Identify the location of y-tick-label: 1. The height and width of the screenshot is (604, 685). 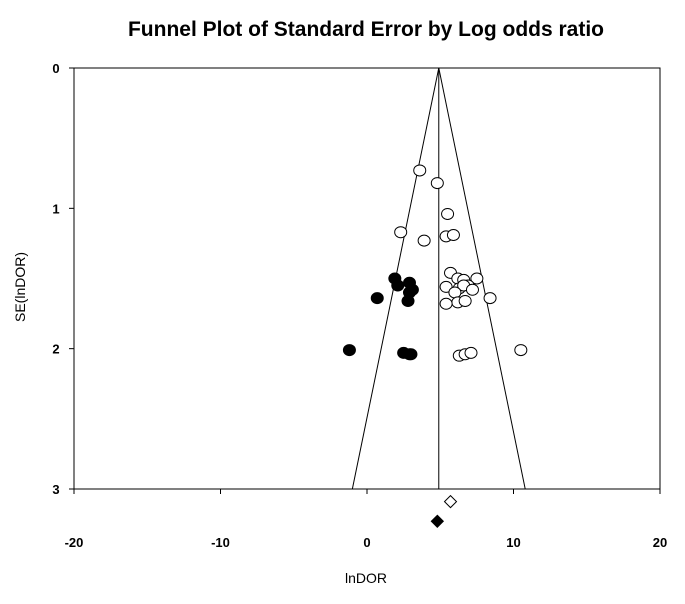
(55, 208).